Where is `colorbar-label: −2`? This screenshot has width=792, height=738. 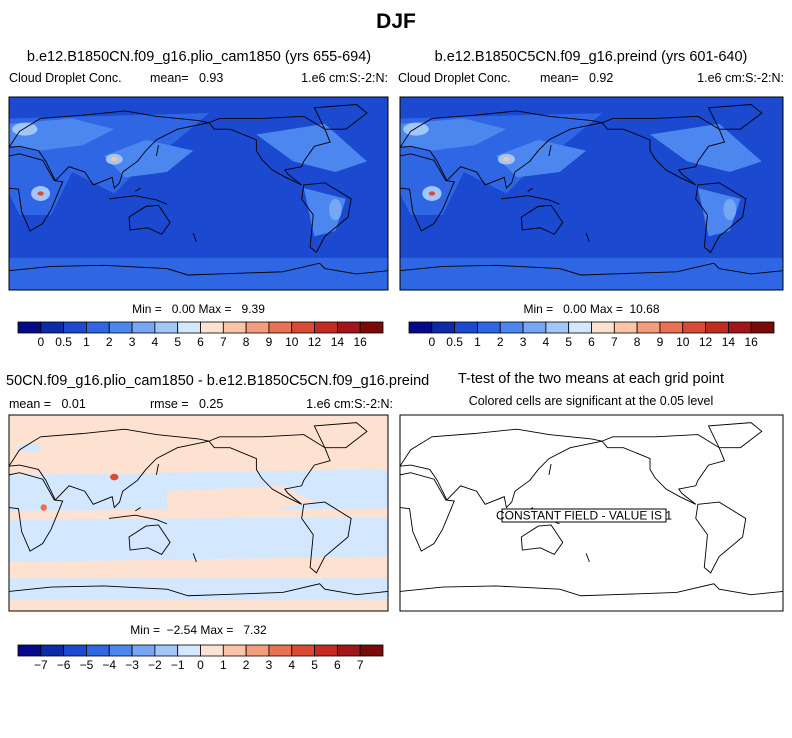
colorbar-label: −2 is located at coordinates (155, 665).